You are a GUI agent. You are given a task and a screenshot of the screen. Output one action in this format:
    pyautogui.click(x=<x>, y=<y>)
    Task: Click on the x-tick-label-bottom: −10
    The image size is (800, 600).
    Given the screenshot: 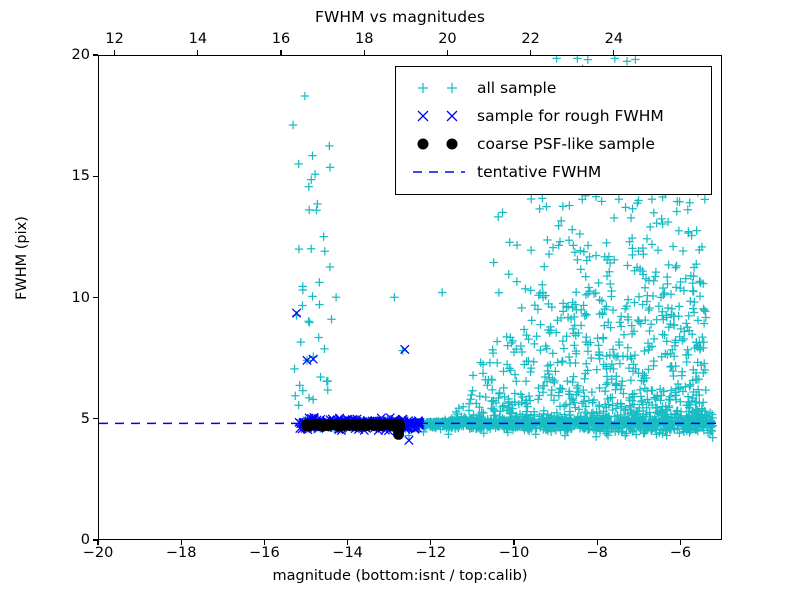 What is the action you would take?
    pyautogui.click(x=514, y=553)
    